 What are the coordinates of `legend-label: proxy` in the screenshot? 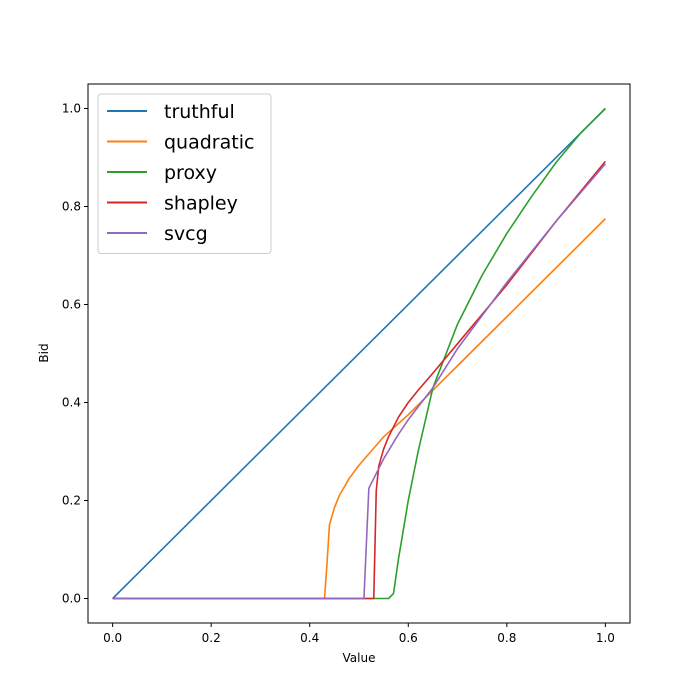 It's located at (190, 173).